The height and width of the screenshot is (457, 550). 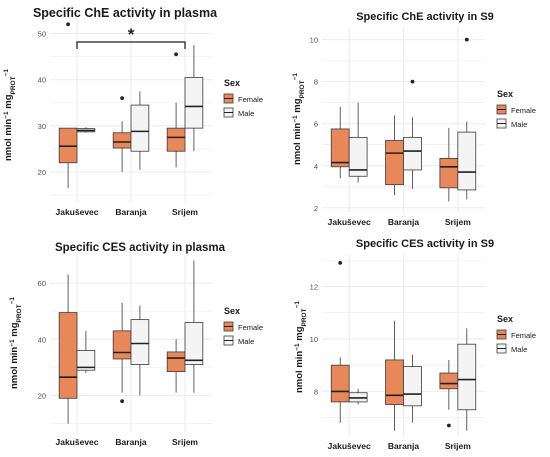 What do you see at coordinates (131, 34) in the screenshot?
I see `significance-star: *` at bounding box center [131, 34].